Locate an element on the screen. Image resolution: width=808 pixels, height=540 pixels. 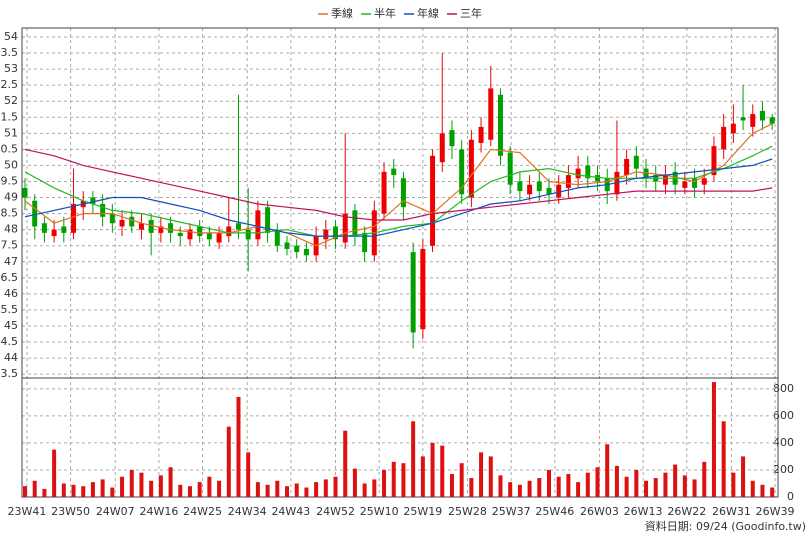
y-tick-label: 50 is located at coordinates (11, 164).